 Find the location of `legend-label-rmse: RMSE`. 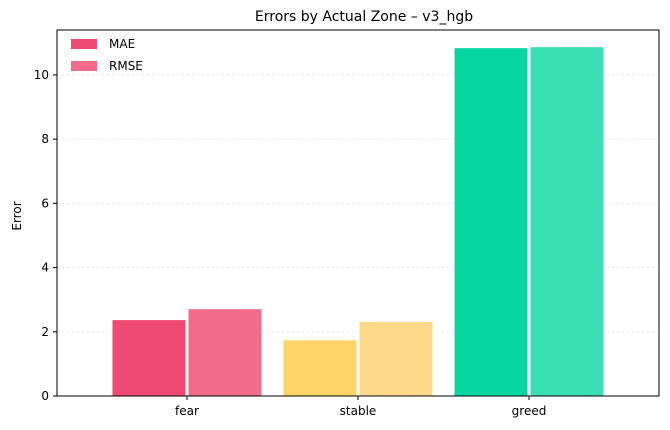

legend-label-rmse: RMSE is located at coordinates (126, 66).